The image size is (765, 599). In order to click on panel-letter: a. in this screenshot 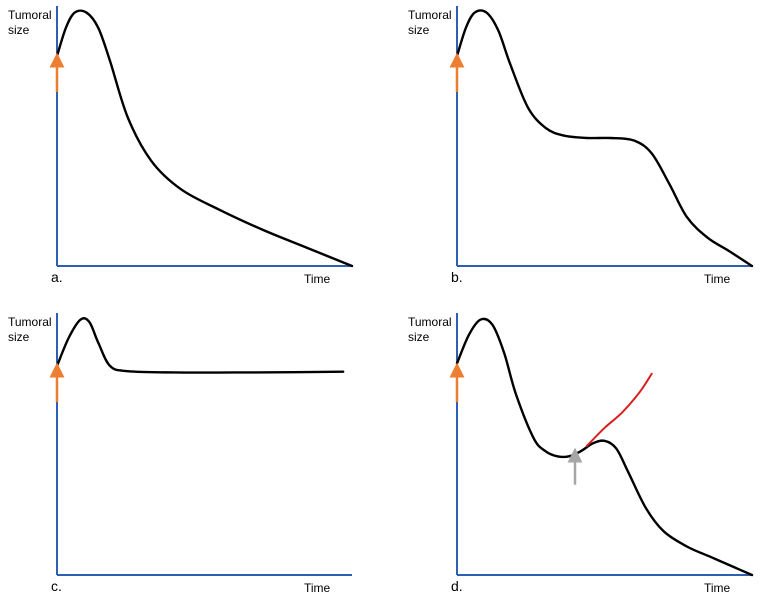, I will do `click(57, 277)`.